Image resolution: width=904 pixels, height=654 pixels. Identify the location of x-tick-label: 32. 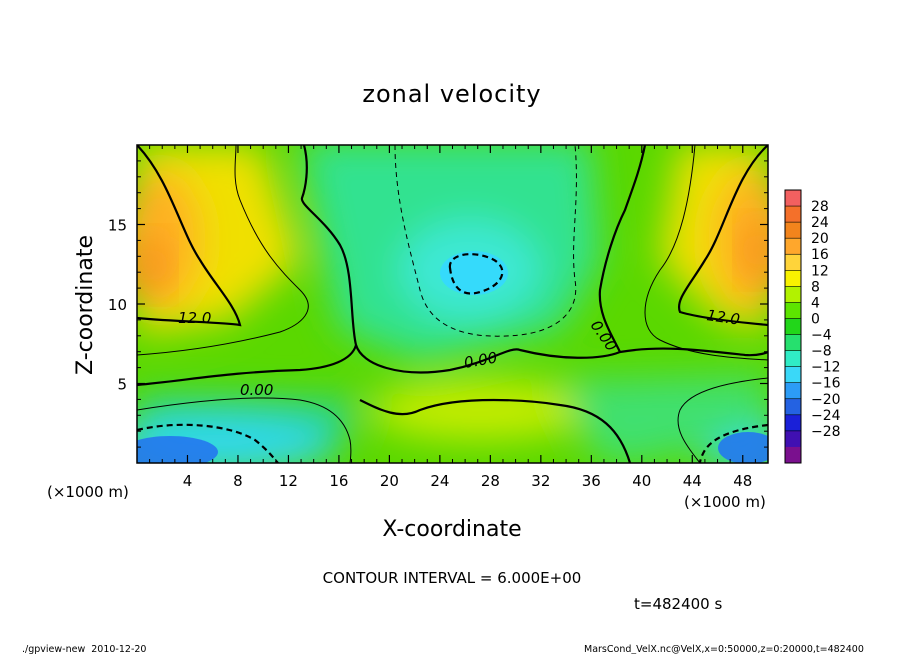
(540, 481).